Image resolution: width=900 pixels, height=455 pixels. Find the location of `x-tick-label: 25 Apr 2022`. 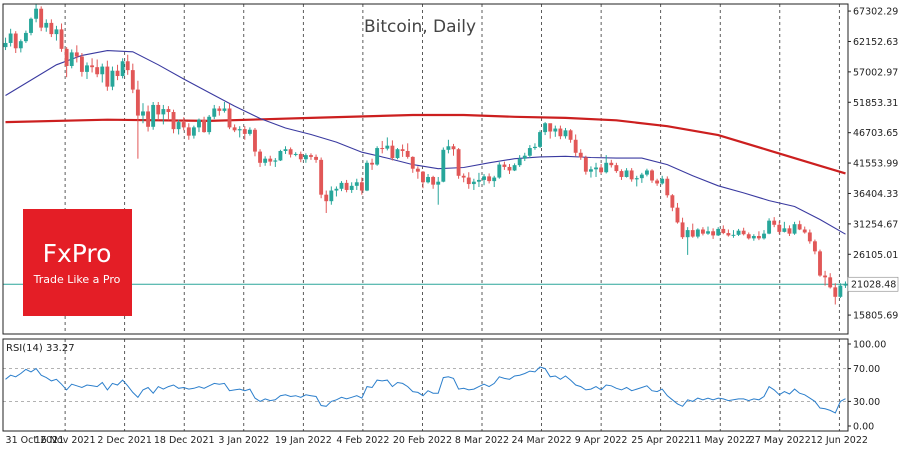

x-tick-label: 25 Apr 2022 is located at coordinates (660, 440).